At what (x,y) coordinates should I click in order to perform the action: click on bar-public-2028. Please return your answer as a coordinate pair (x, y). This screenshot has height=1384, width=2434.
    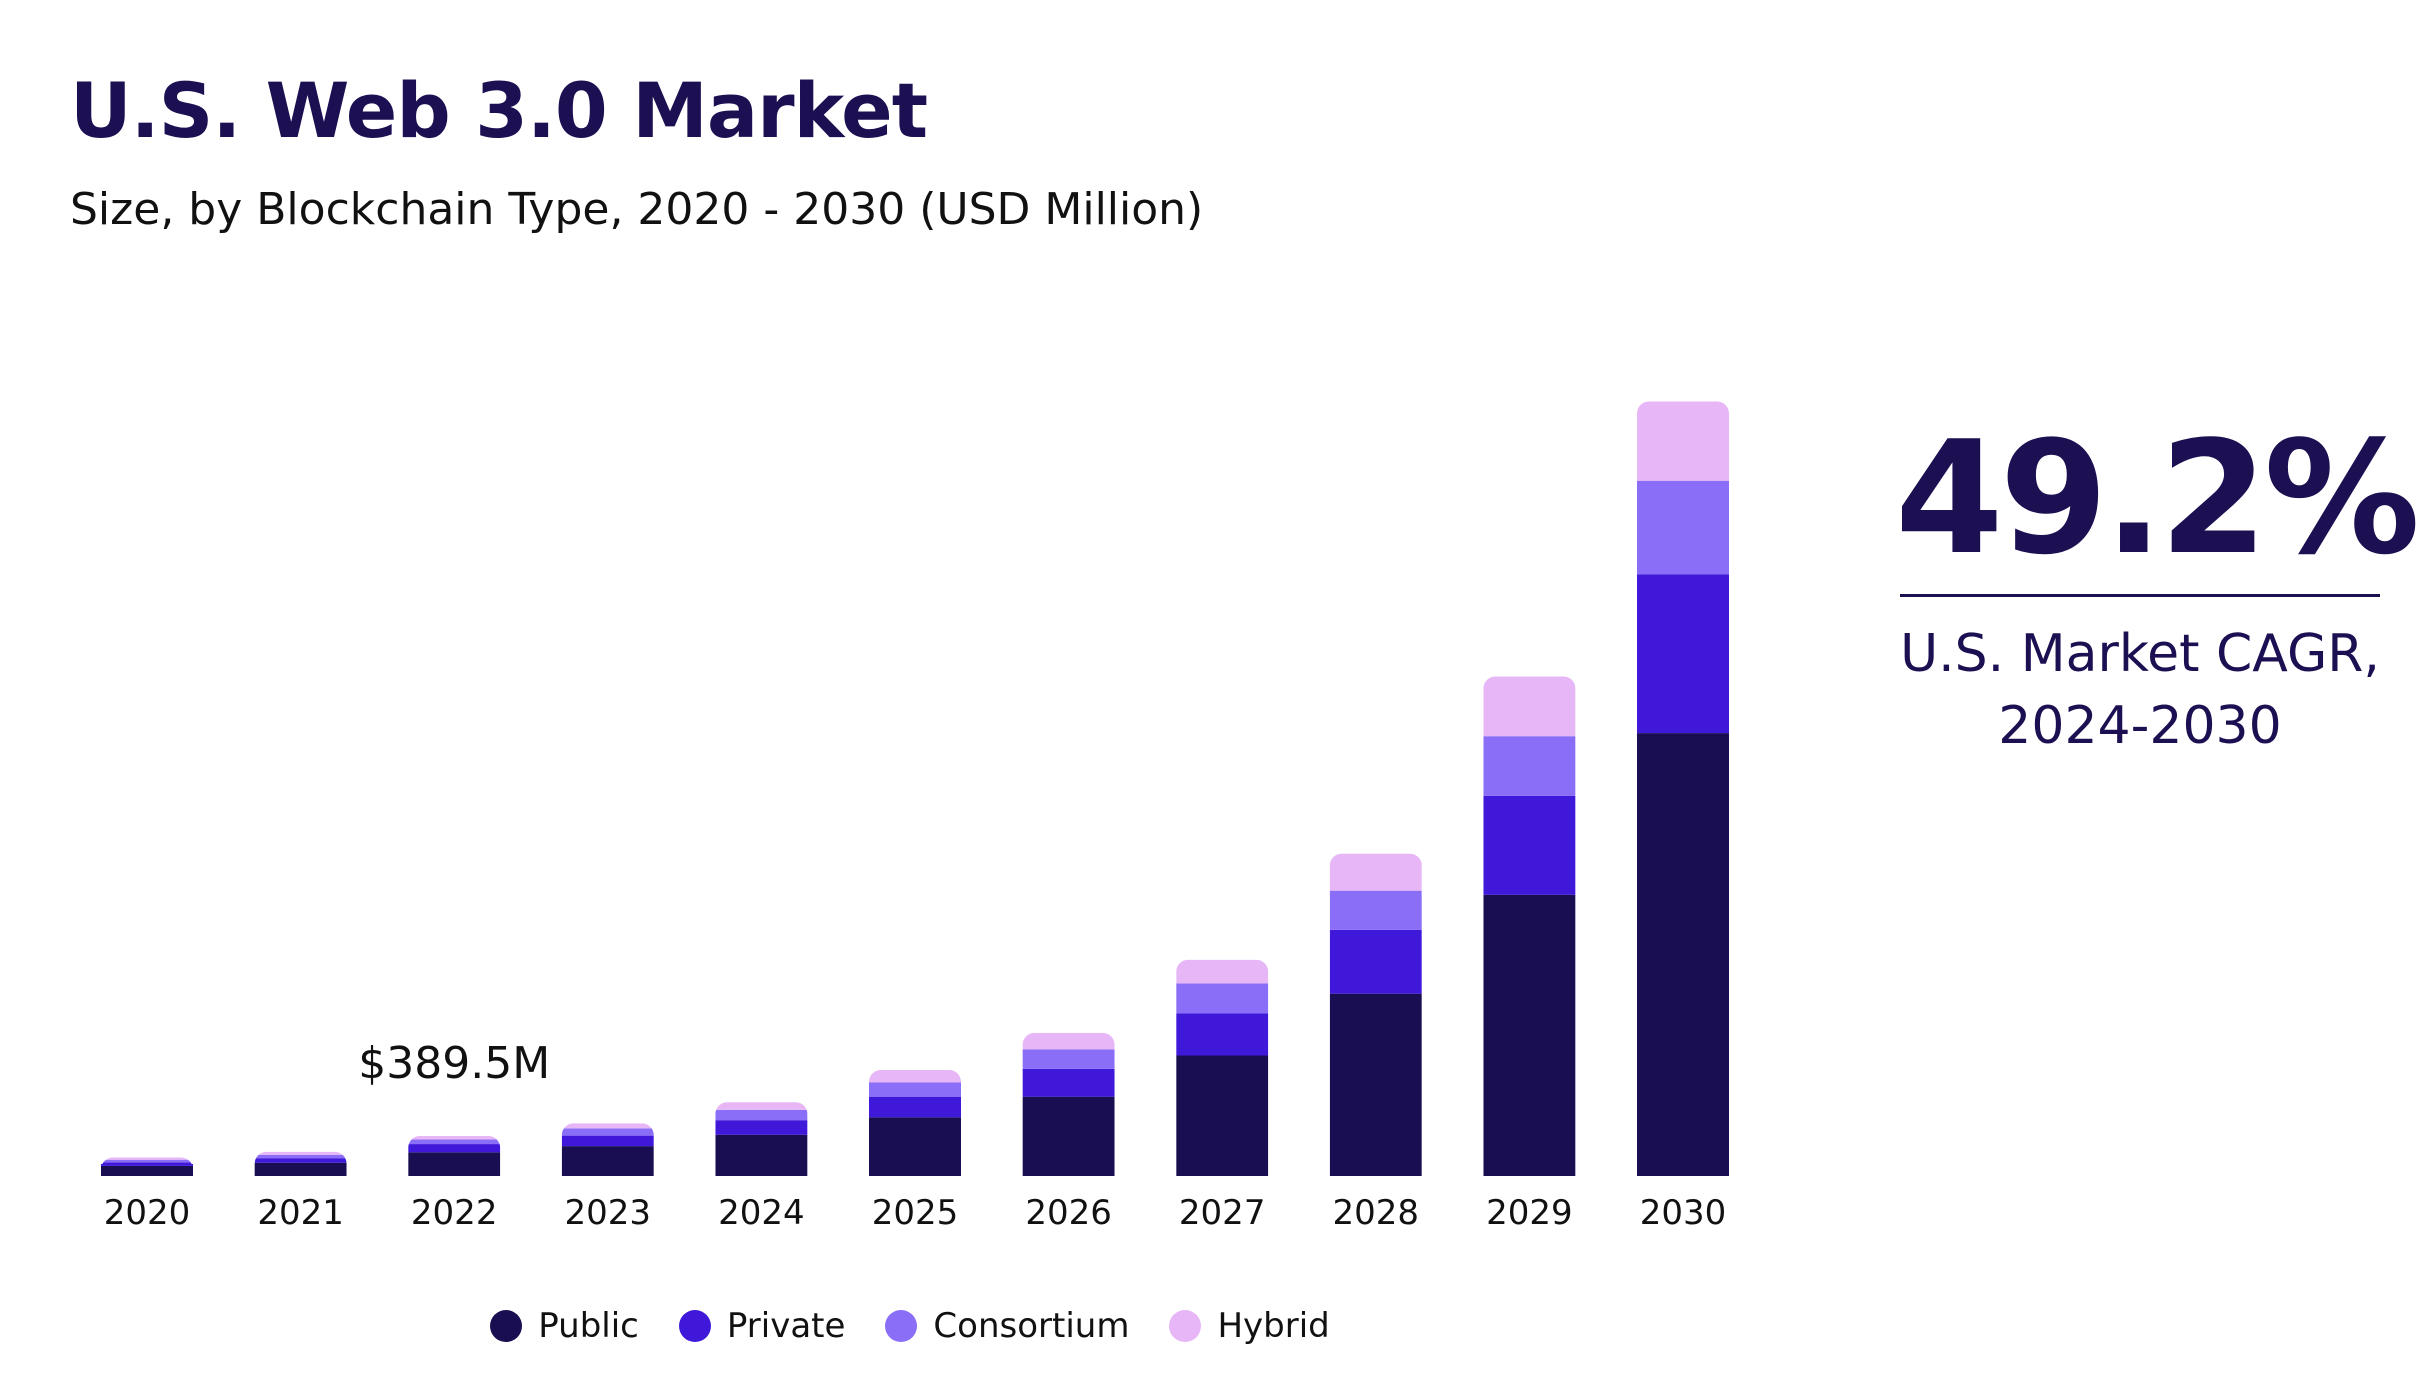
    Looking at the image, I should click on (1375, 1084).